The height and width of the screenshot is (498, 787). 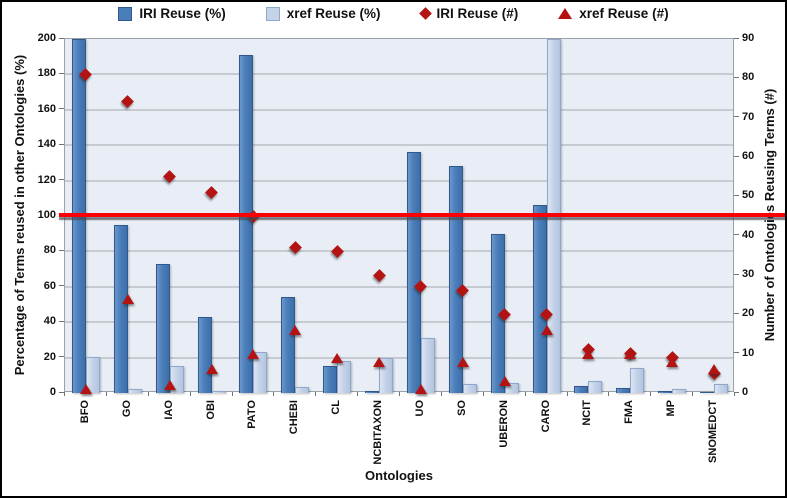 I want to click on x-axis-category-label: NCIT, so click(x=587, y=413).